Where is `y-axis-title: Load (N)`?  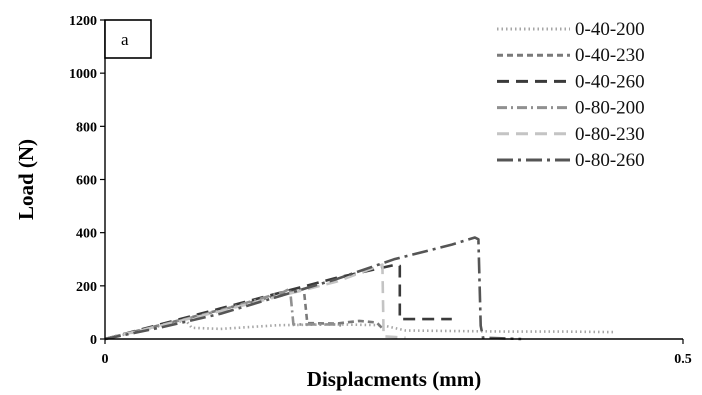 y-axis-title: Load (N) is located at coordinates (26, 179).